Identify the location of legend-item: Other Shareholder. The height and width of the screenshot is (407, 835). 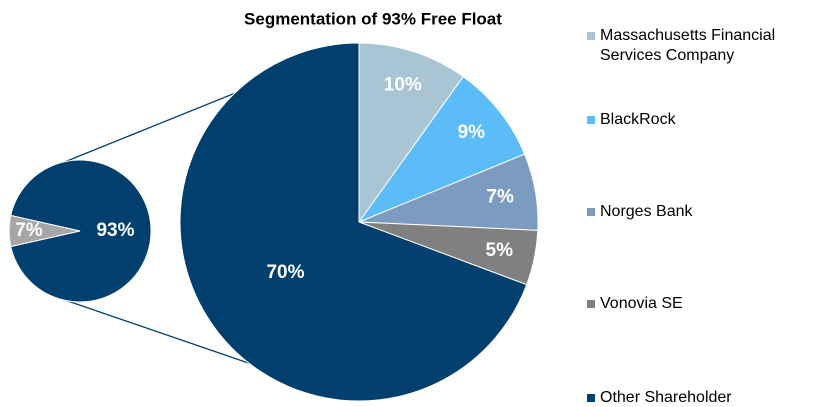
(707, 397).